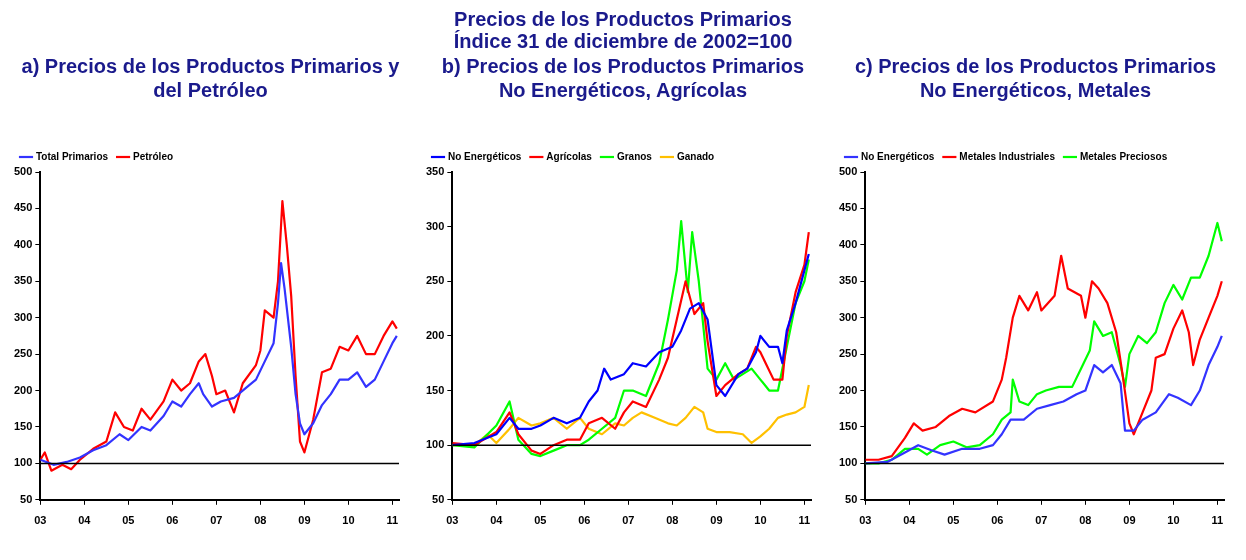 The image size is (1246, 560). I want to click on chart-title: b) Precios de los Productos Primarios No Energéticos, Agrícolas, so click(623, 78).